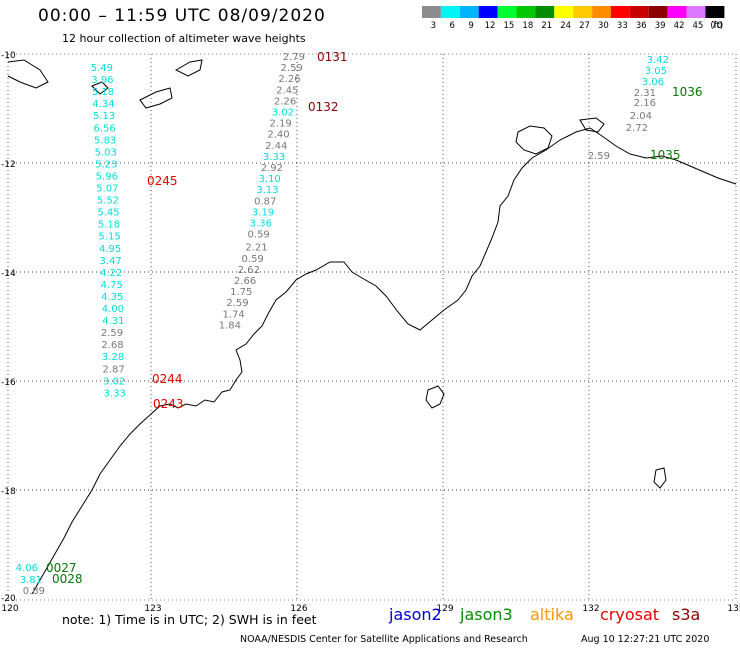 The height and width of the screenshot is (650, 740). I want to click on legend-tick-label: 21, so click(546, 26).